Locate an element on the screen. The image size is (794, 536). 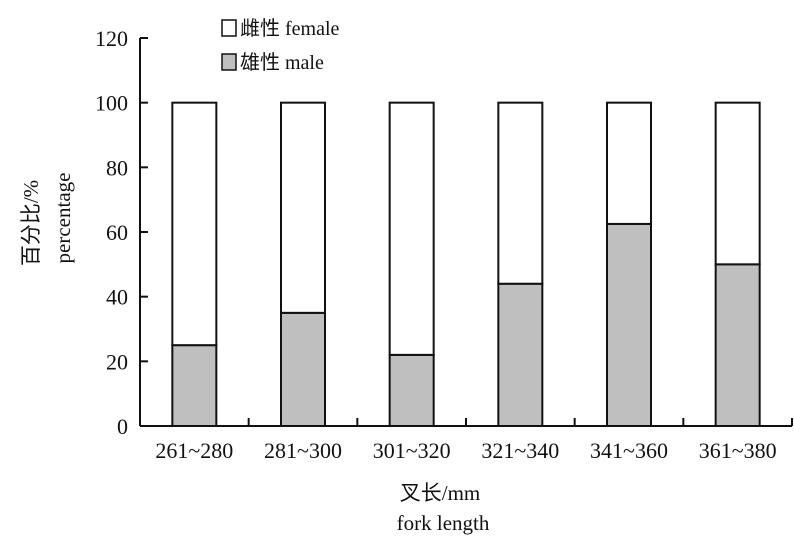
bar-female-321~340 is located at coordinates (520, 193).